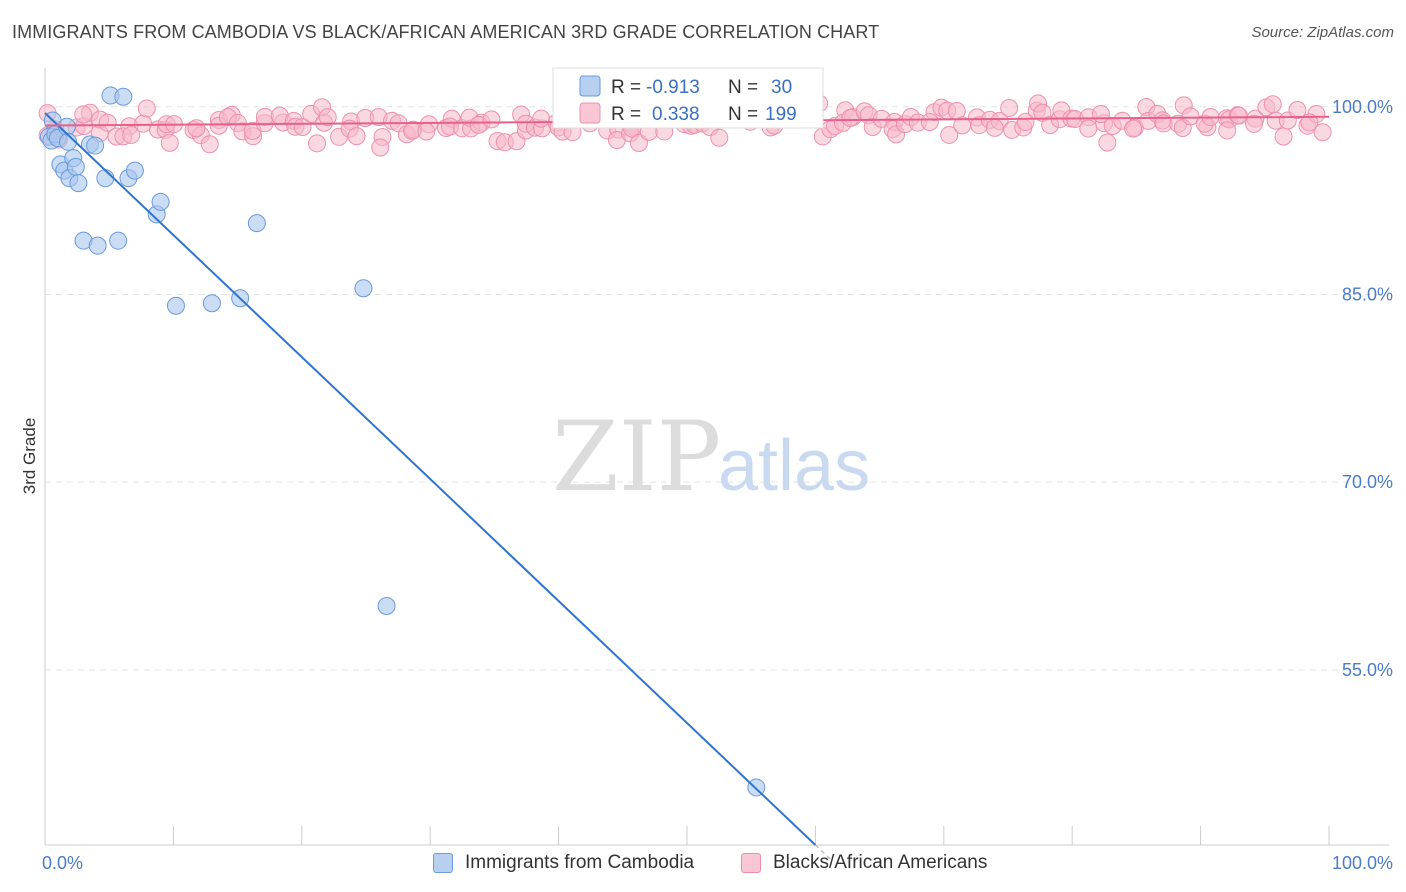 The width and height of the screenshot is (1406, 892). I want to click on x-tick-labels: 0.0% 100.0%, so click(717, 863).